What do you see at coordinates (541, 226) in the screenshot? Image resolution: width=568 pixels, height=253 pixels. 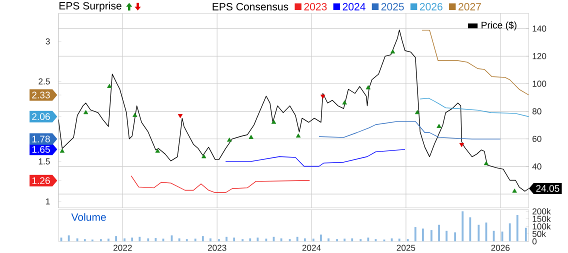 I see `y-tick-label: 100k` at bounding box center [541, 226].